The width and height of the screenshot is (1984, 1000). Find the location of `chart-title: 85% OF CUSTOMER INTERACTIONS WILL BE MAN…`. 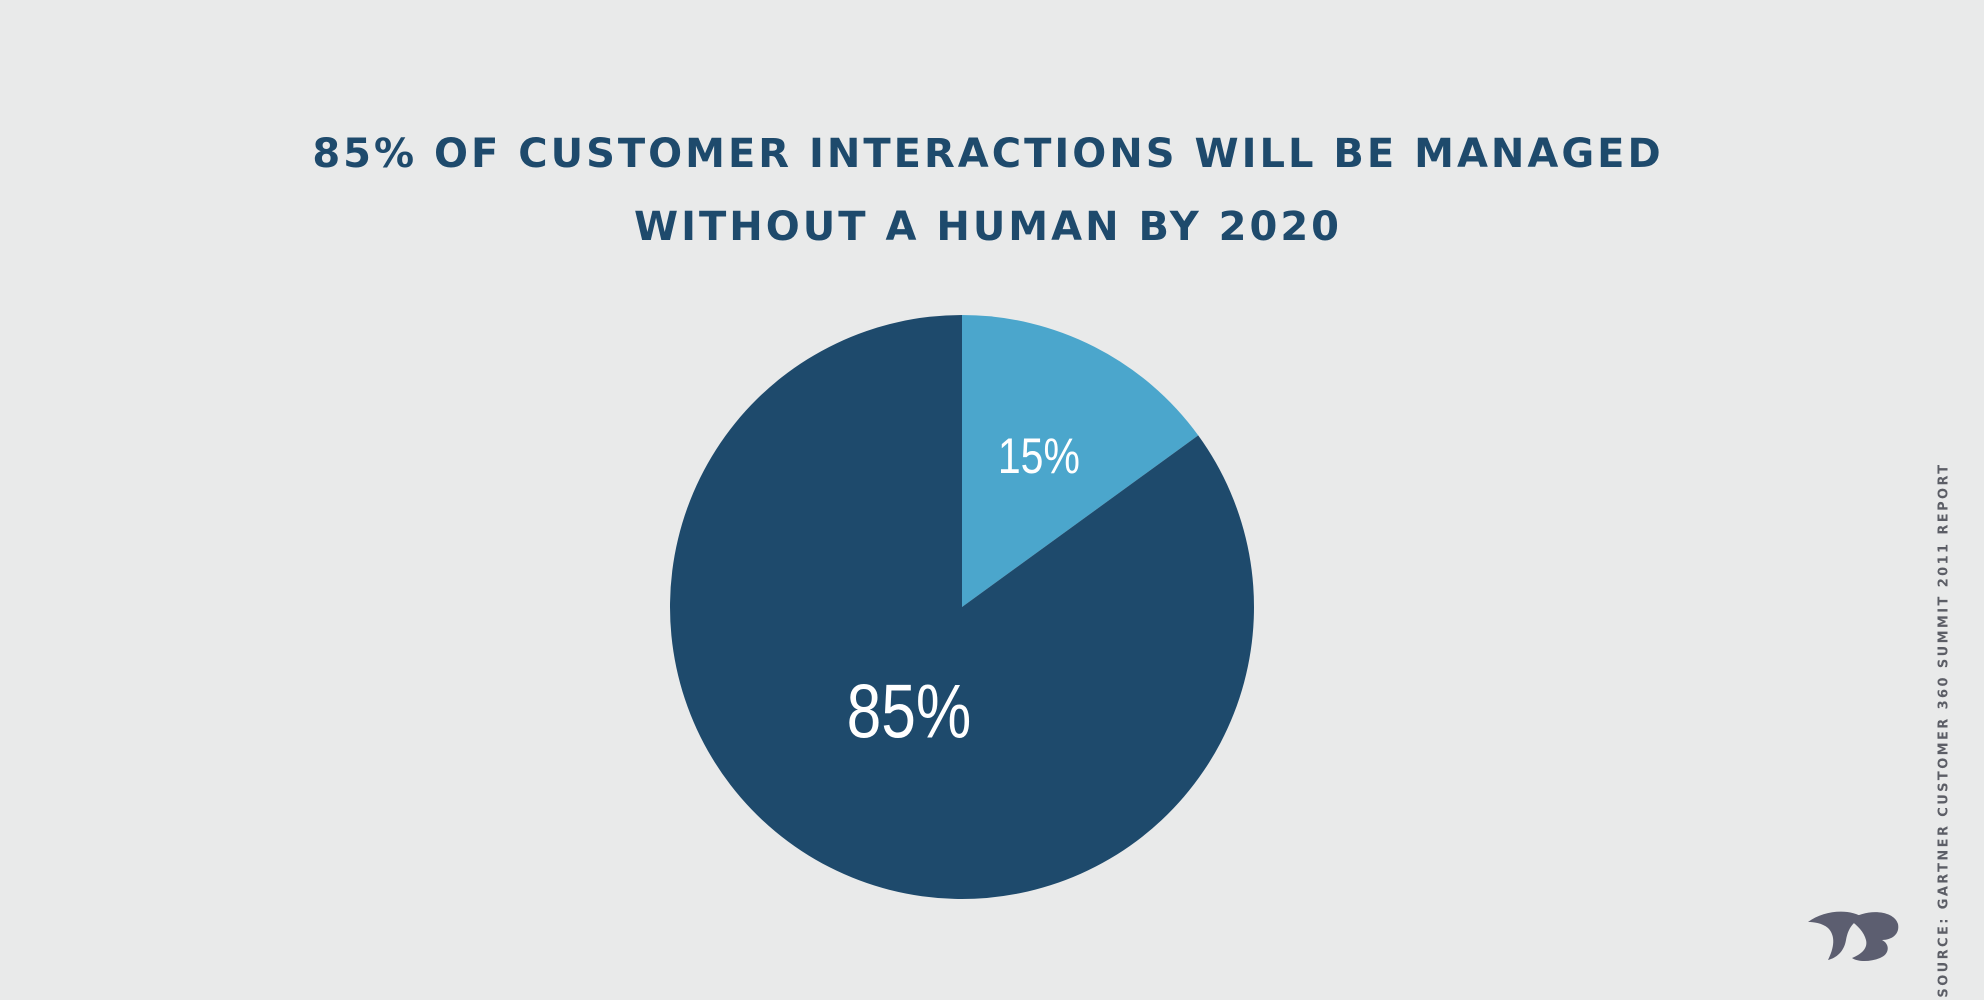

chart-title: 85% OF CUSTOMER INTERACTIONS WILL BE MAN… is located at coordinates (988, 191).